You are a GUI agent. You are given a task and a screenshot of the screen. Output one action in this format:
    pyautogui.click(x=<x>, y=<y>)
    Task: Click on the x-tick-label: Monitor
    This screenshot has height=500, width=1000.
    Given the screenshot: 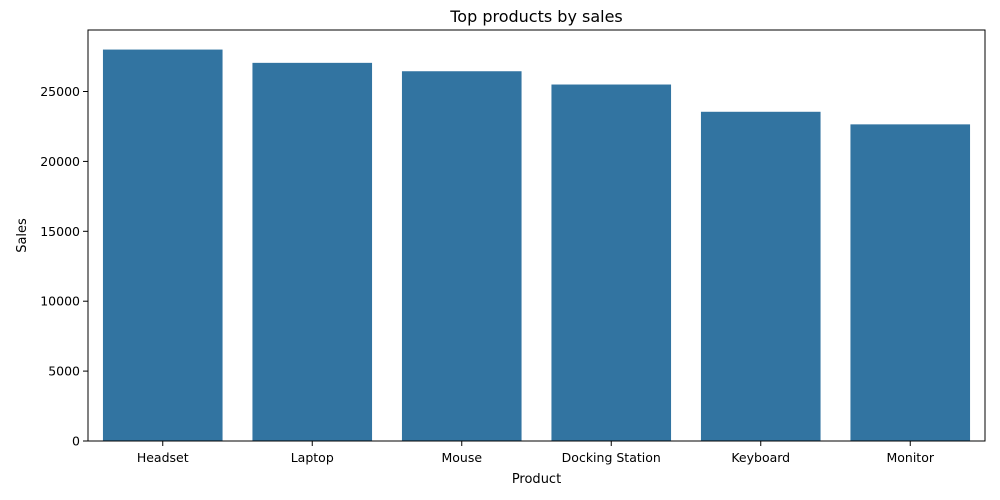 What is the action you would take?
    pyautogui.click(x=910, y=457)
    